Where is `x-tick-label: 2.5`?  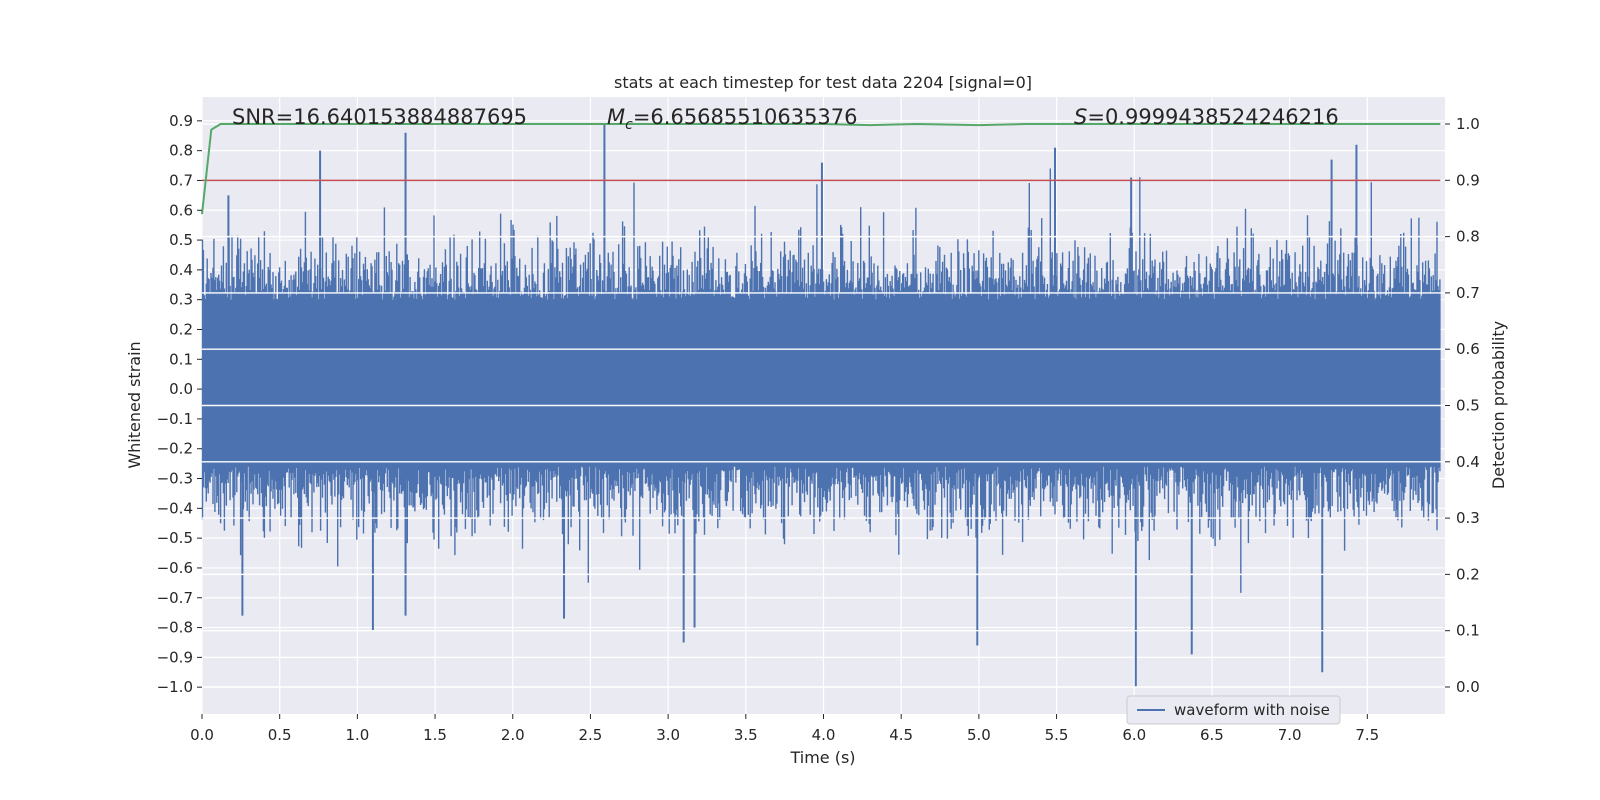 x-tick-label: 2.5 is located at coordinates (591, 735).